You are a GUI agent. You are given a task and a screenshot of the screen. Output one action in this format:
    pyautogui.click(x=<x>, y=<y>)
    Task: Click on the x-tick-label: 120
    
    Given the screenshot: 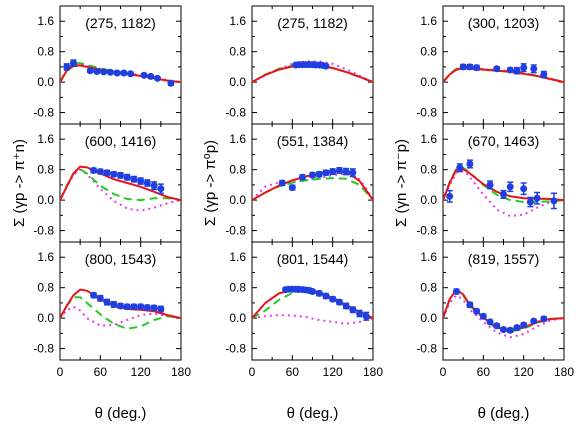 What is the action you would take?
    pyautogui.click(x=333, y=372)
    